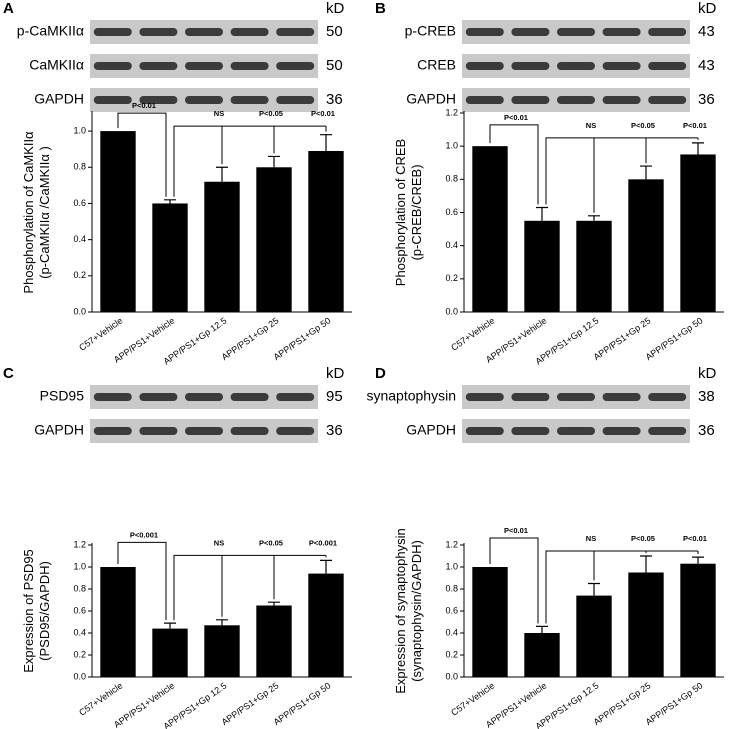 The image size is (743, 729). I want to click on blot-kd: 43, so click(706, 31).